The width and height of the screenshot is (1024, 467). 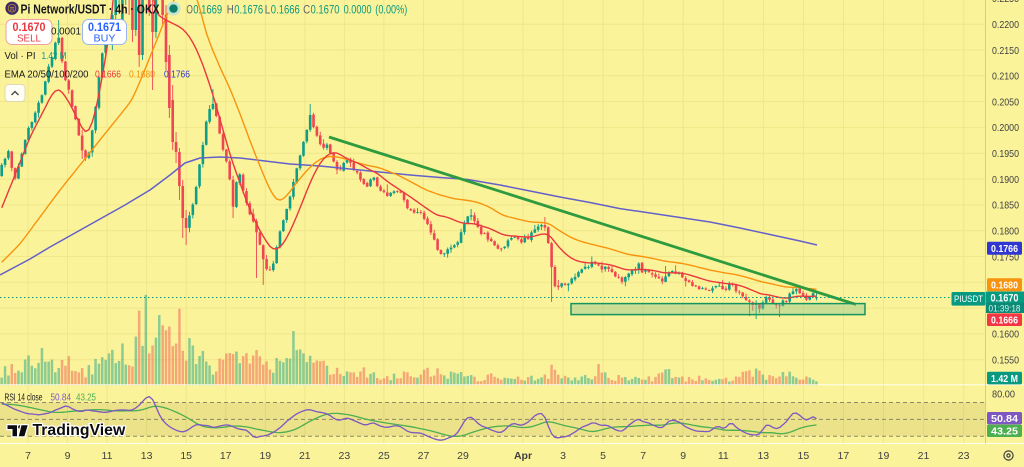 I want to click on svg-text: 0.1669, so click(x=207, y=10).